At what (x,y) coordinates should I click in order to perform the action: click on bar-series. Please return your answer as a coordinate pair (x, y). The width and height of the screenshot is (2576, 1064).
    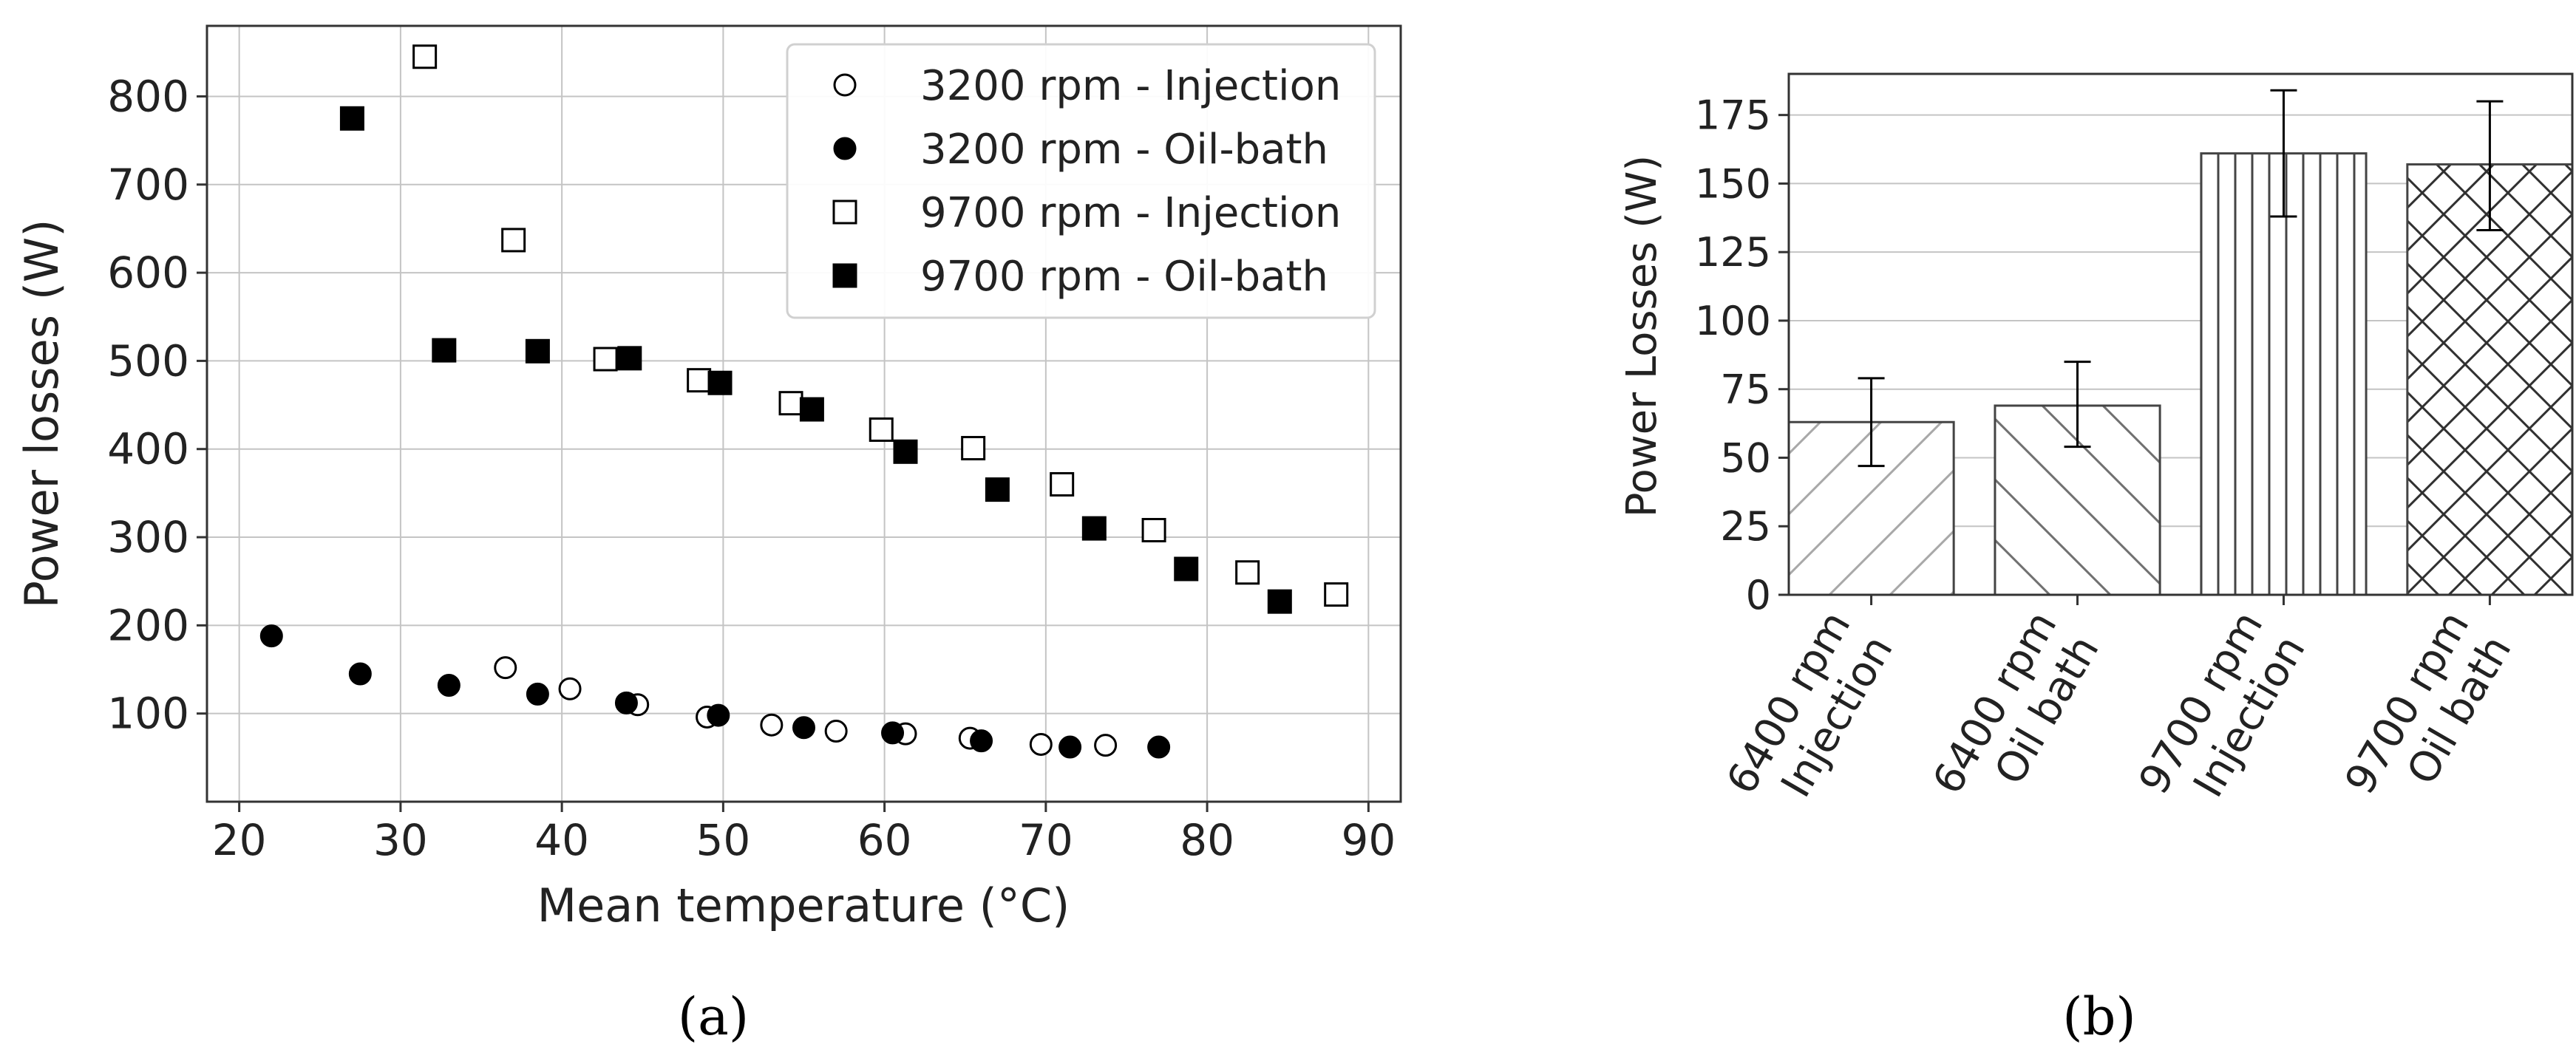
    Looking at the image, I should click on (2180, 374).